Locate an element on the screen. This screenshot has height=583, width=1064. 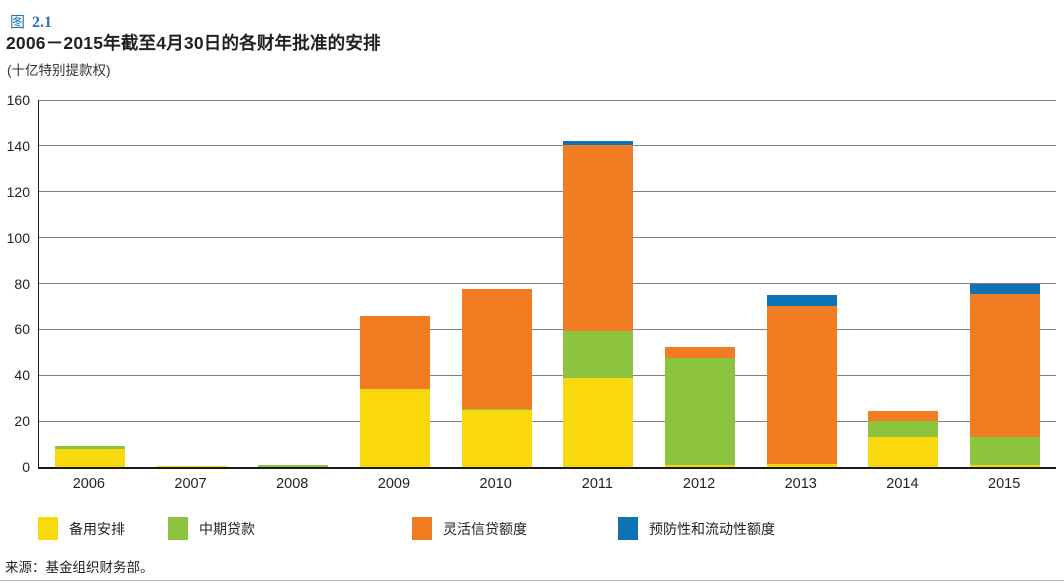
legend-swatch-pll is located at coordinates (628, 528).